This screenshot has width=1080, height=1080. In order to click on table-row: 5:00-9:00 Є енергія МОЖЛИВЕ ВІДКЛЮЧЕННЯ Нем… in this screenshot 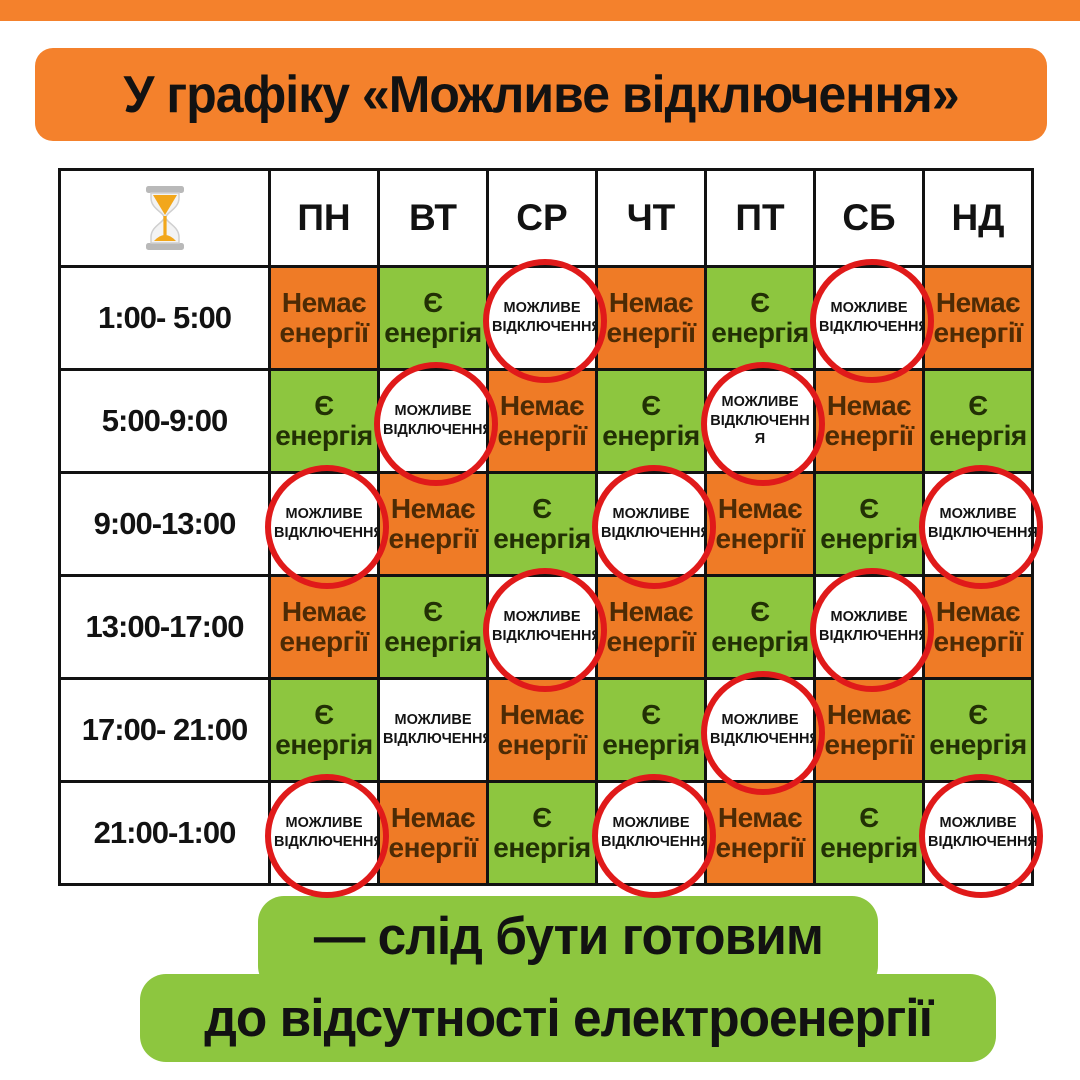, I will do `click(546, 424)`.